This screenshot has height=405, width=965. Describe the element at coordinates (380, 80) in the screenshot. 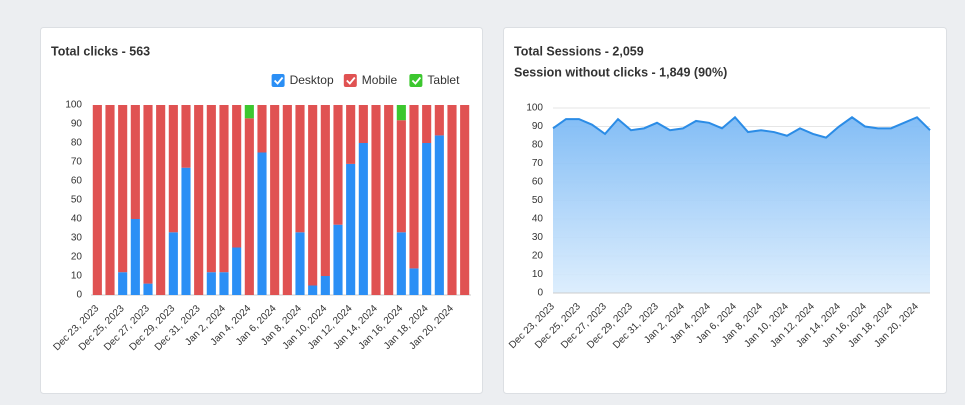

I see `legend-label: Mobile` at that location.